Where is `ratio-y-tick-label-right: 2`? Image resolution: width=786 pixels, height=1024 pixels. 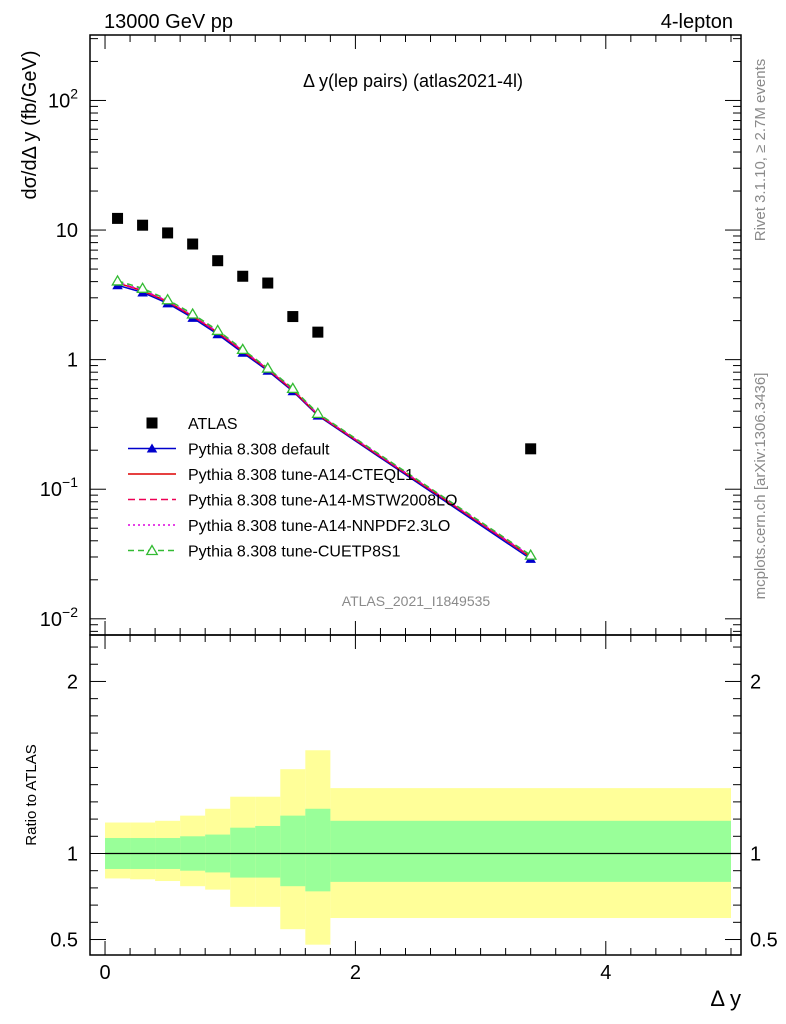 ratio-y-tick-label-right: 2 is located at coordinates (755, 682).